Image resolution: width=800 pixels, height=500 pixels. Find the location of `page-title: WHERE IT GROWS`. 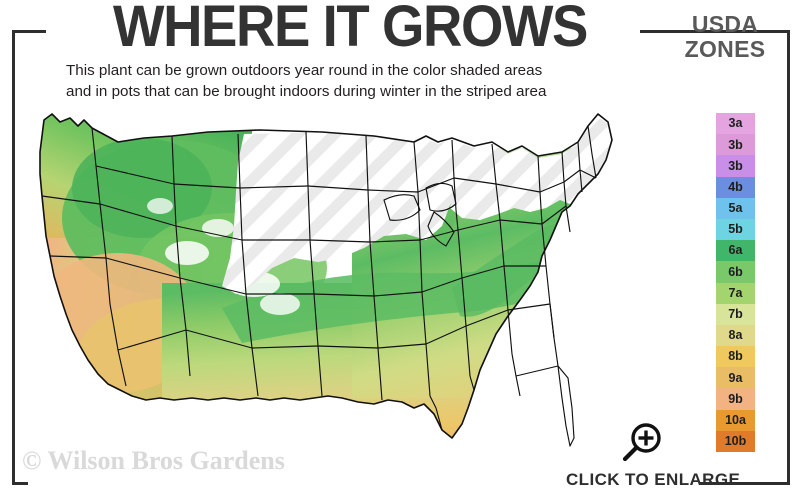

page-title: WHERE IT GROWS is located at coordinates (350, 29).